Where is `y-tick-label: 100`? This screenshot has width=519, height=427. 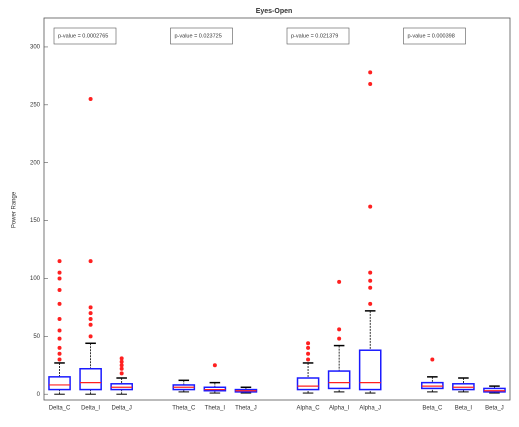
y-tick-label: 100 is located at coordinates (35, 279).